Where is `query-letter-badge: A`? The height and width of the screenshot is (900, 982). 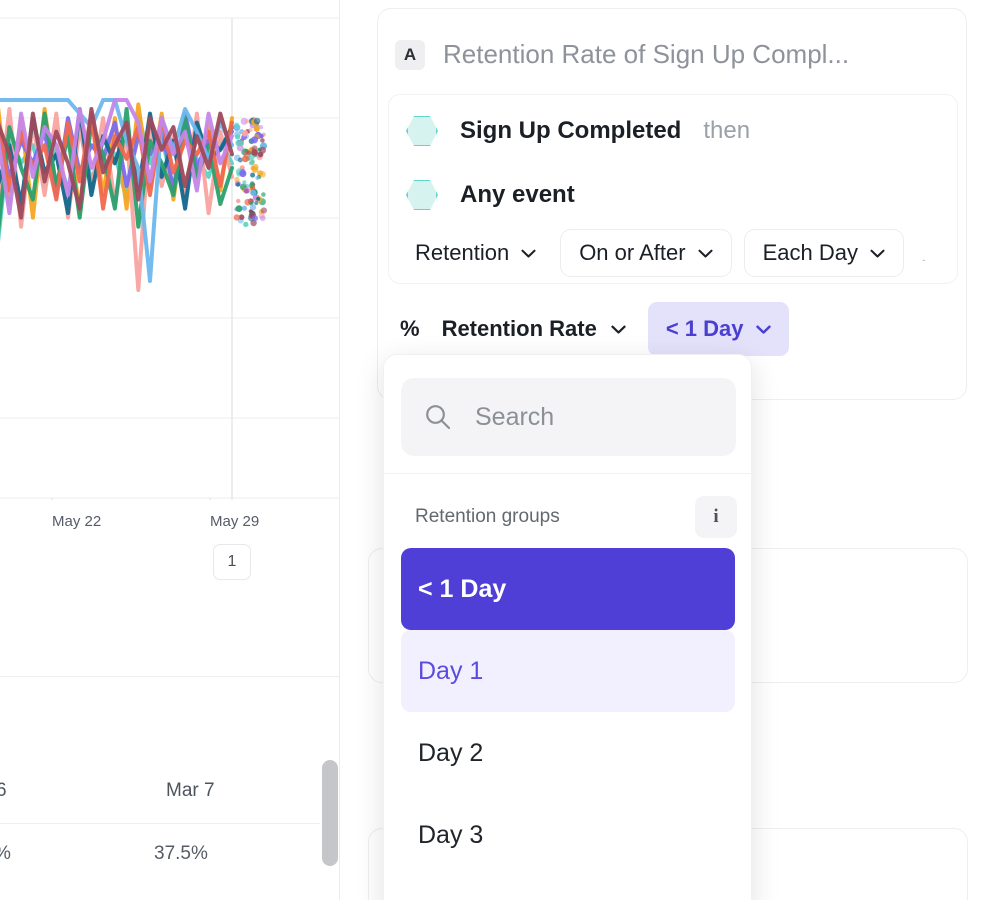
query-letter-badge: A is located at coordinates (410, 54).